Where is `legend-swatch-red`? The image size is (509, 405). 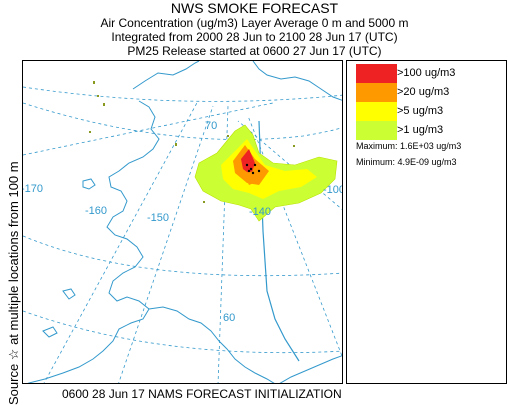
legend-swatch-red is located at coordinates (376, 73).